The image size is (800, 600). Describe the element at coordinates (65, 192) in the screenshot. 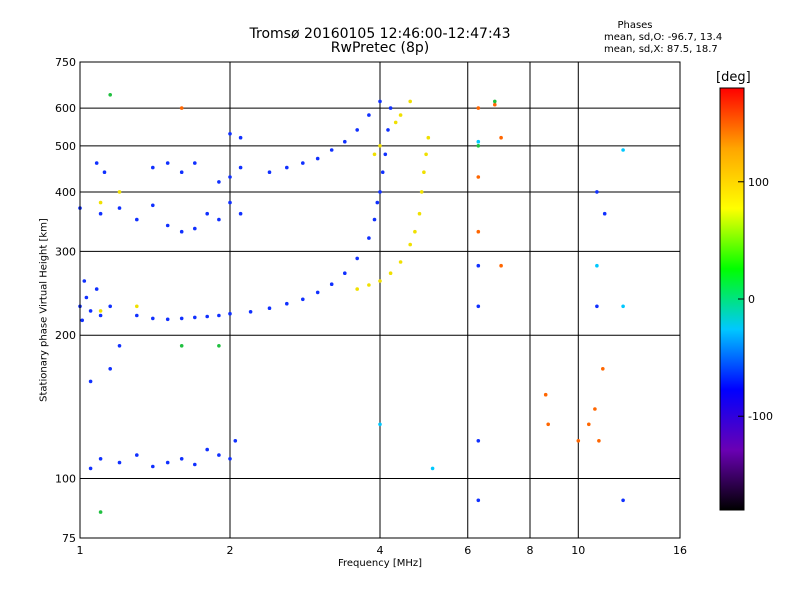

I see `y-tick-label: 400` at that location.